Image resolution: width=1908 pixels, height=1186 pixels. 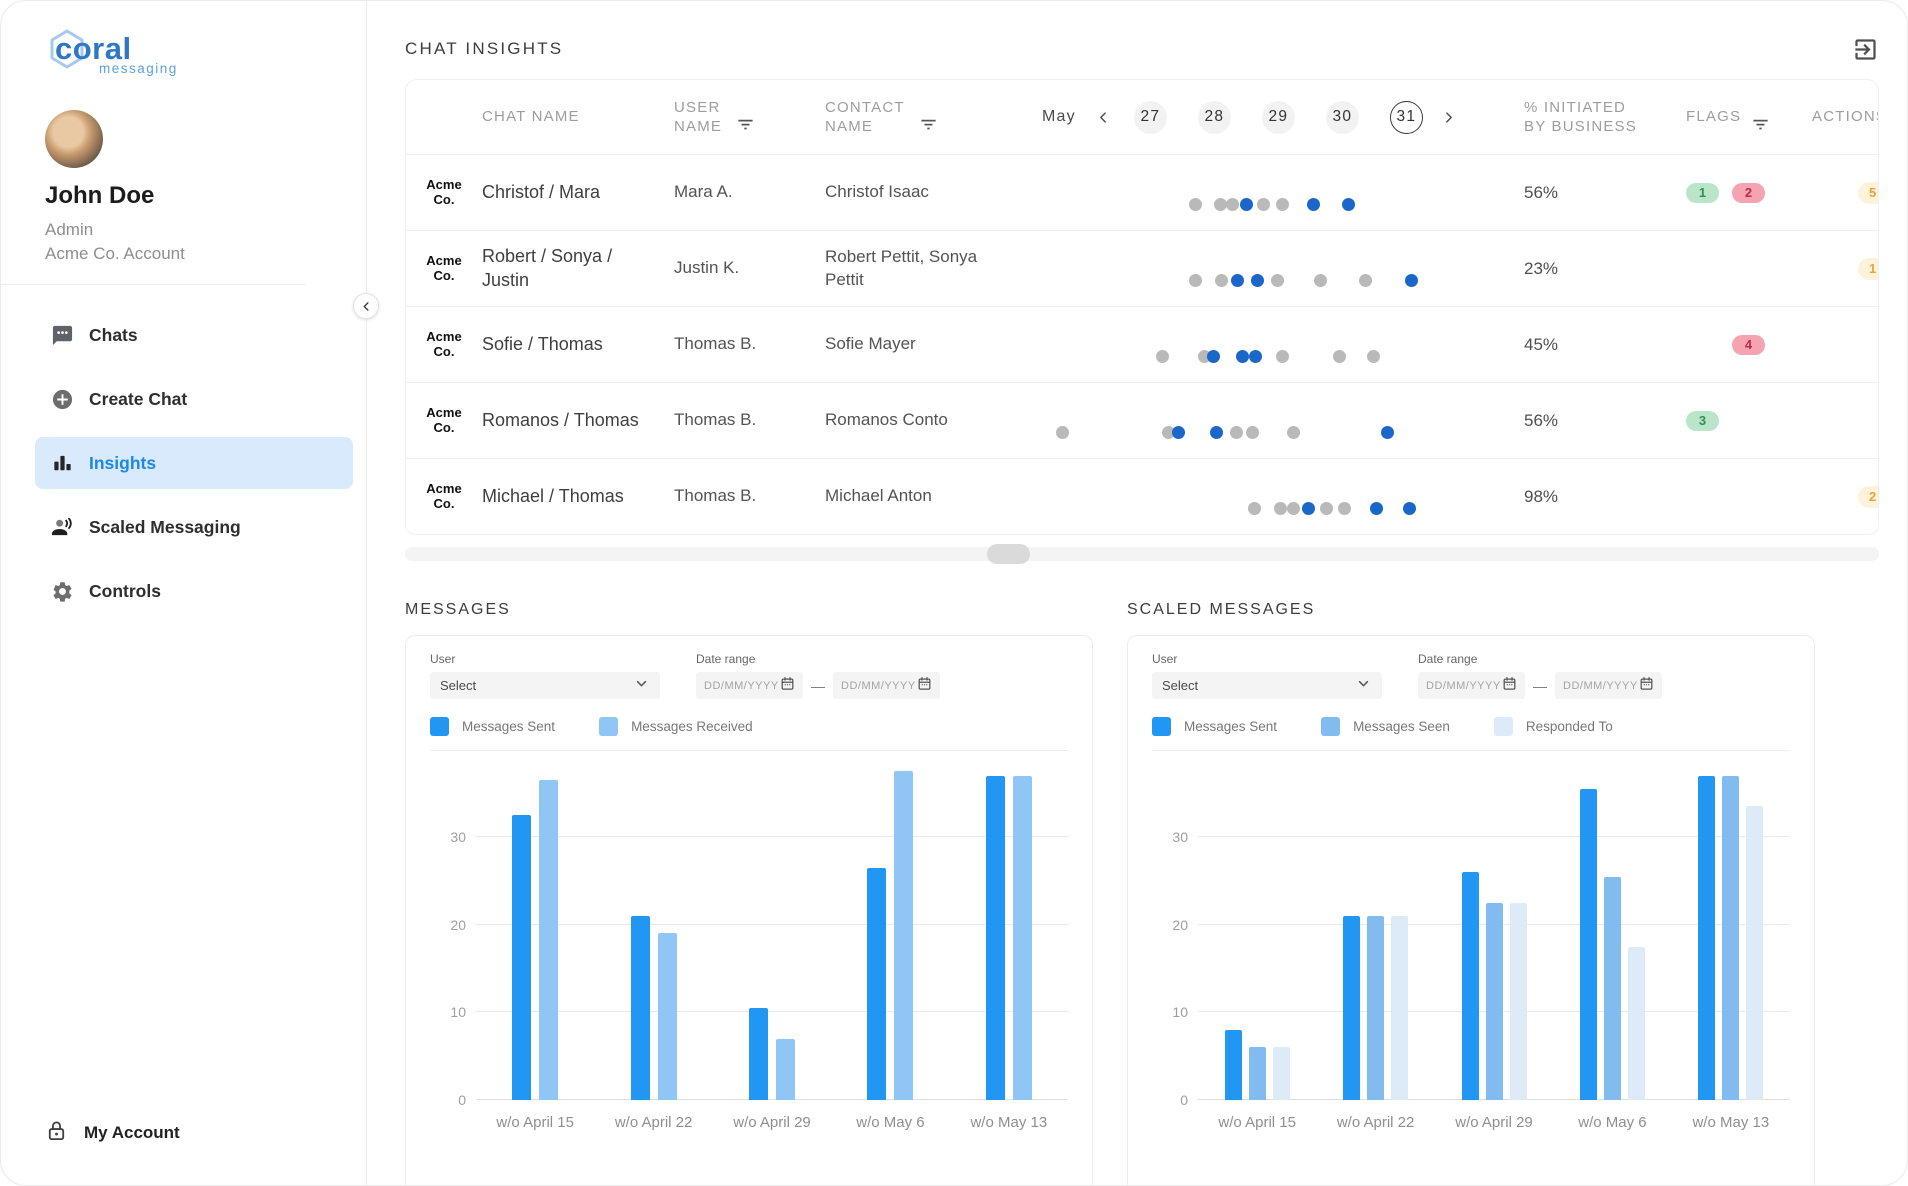 What do you see at coordinates (924, 686) in the screenshot?
I see `calendar-icon` at bounding box center [924, 686].